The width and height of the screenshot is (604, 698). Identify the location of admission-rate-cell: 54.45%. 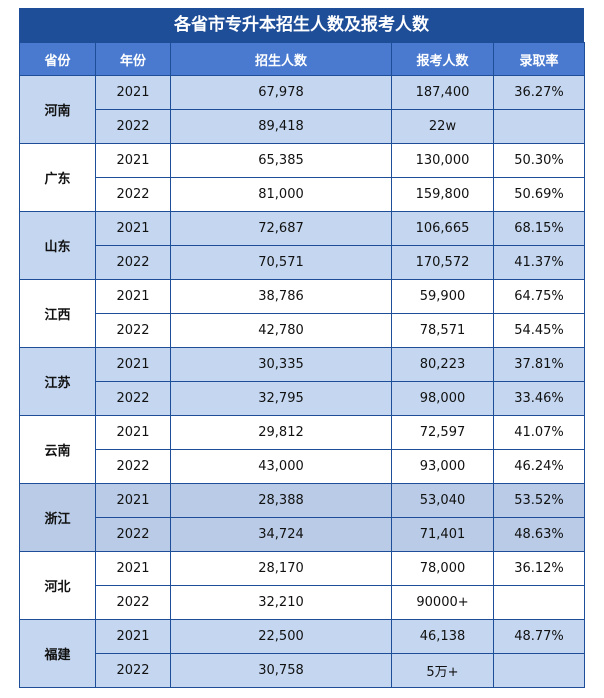
(539, 330).